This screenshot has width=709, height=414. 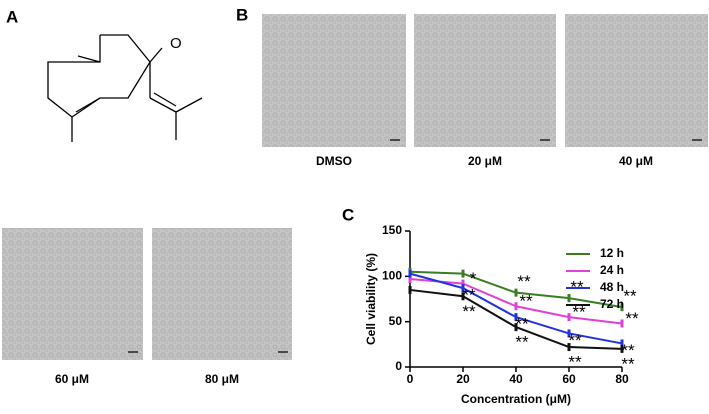 What do you see at coordinates (398, 366) in the screenshot?
I see `y-tick-label: 0` at bounding box center [398, 366].